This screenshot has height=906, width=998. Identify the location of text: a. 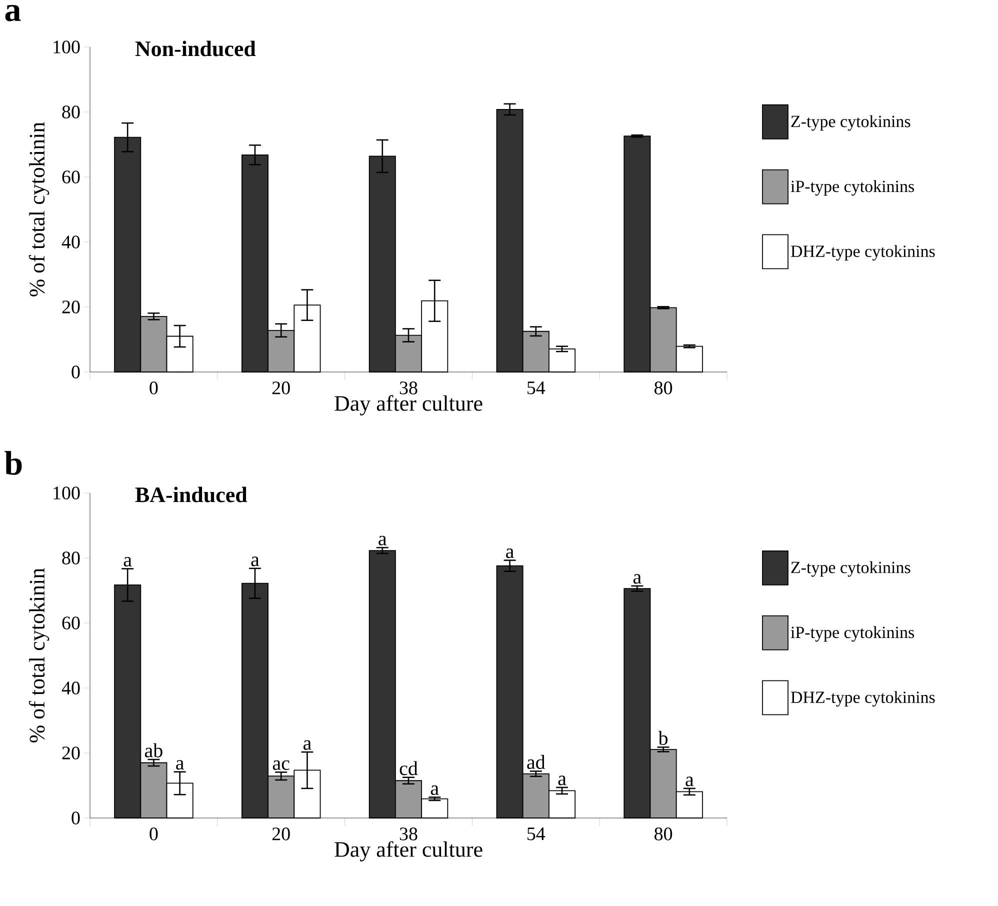
(13, 13).